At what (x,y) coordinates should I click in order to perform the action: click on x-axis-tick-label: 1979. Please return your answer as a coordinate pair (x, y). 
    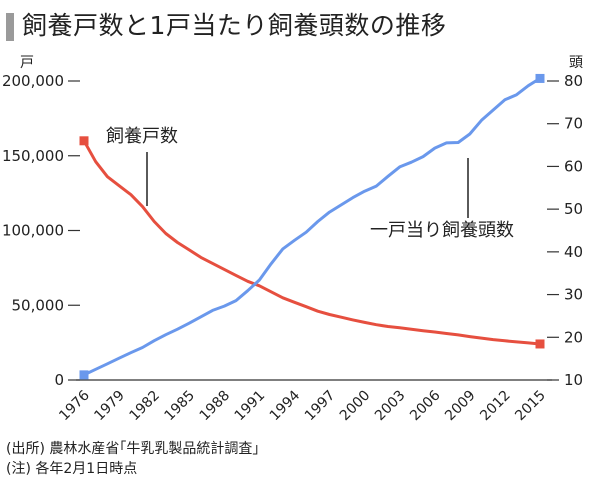
    Looking at the image, I should click on (109, 406).